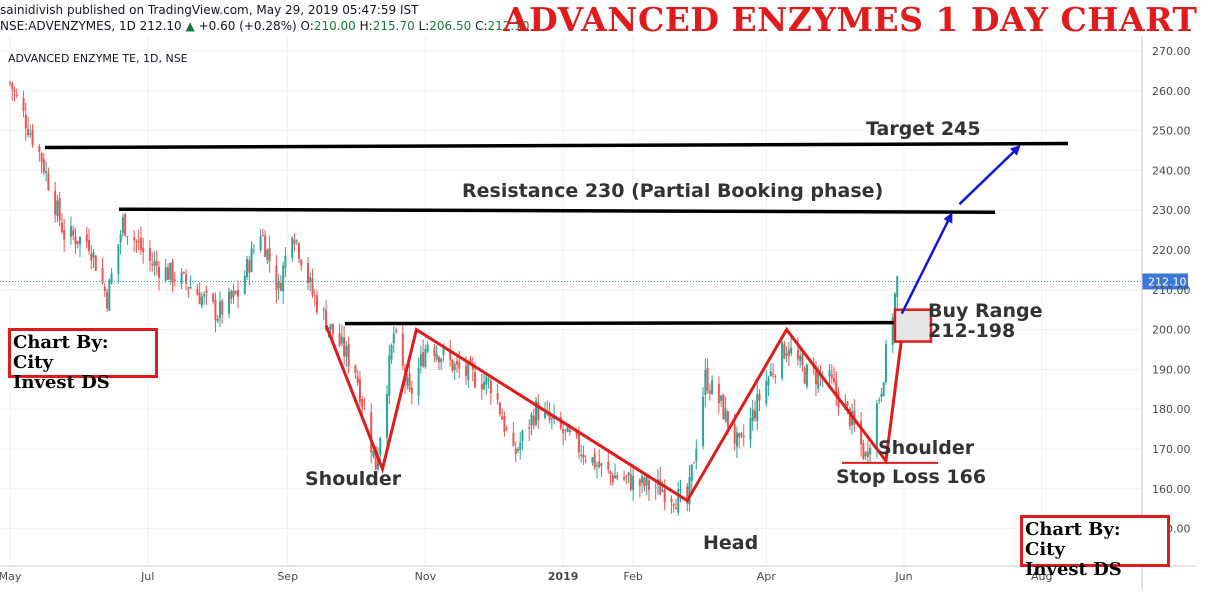  What do you see at coordinates (353, 479) in the screenshot?
I see `left-shoulder-label: Shoulder` at bounding box center [353, 479].